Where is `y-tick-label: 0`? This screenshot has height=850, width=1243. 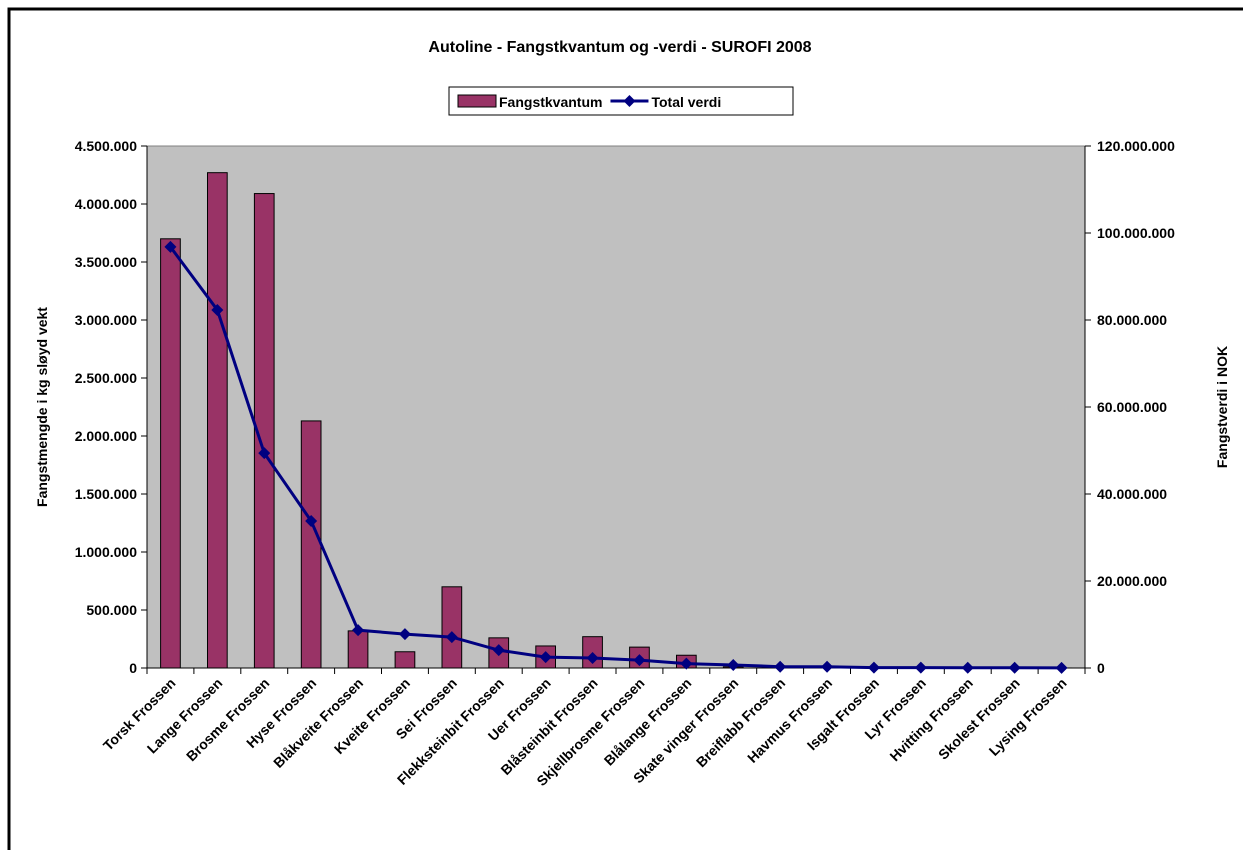 y-tick-label: 0 is located at coordinates (133, 668).